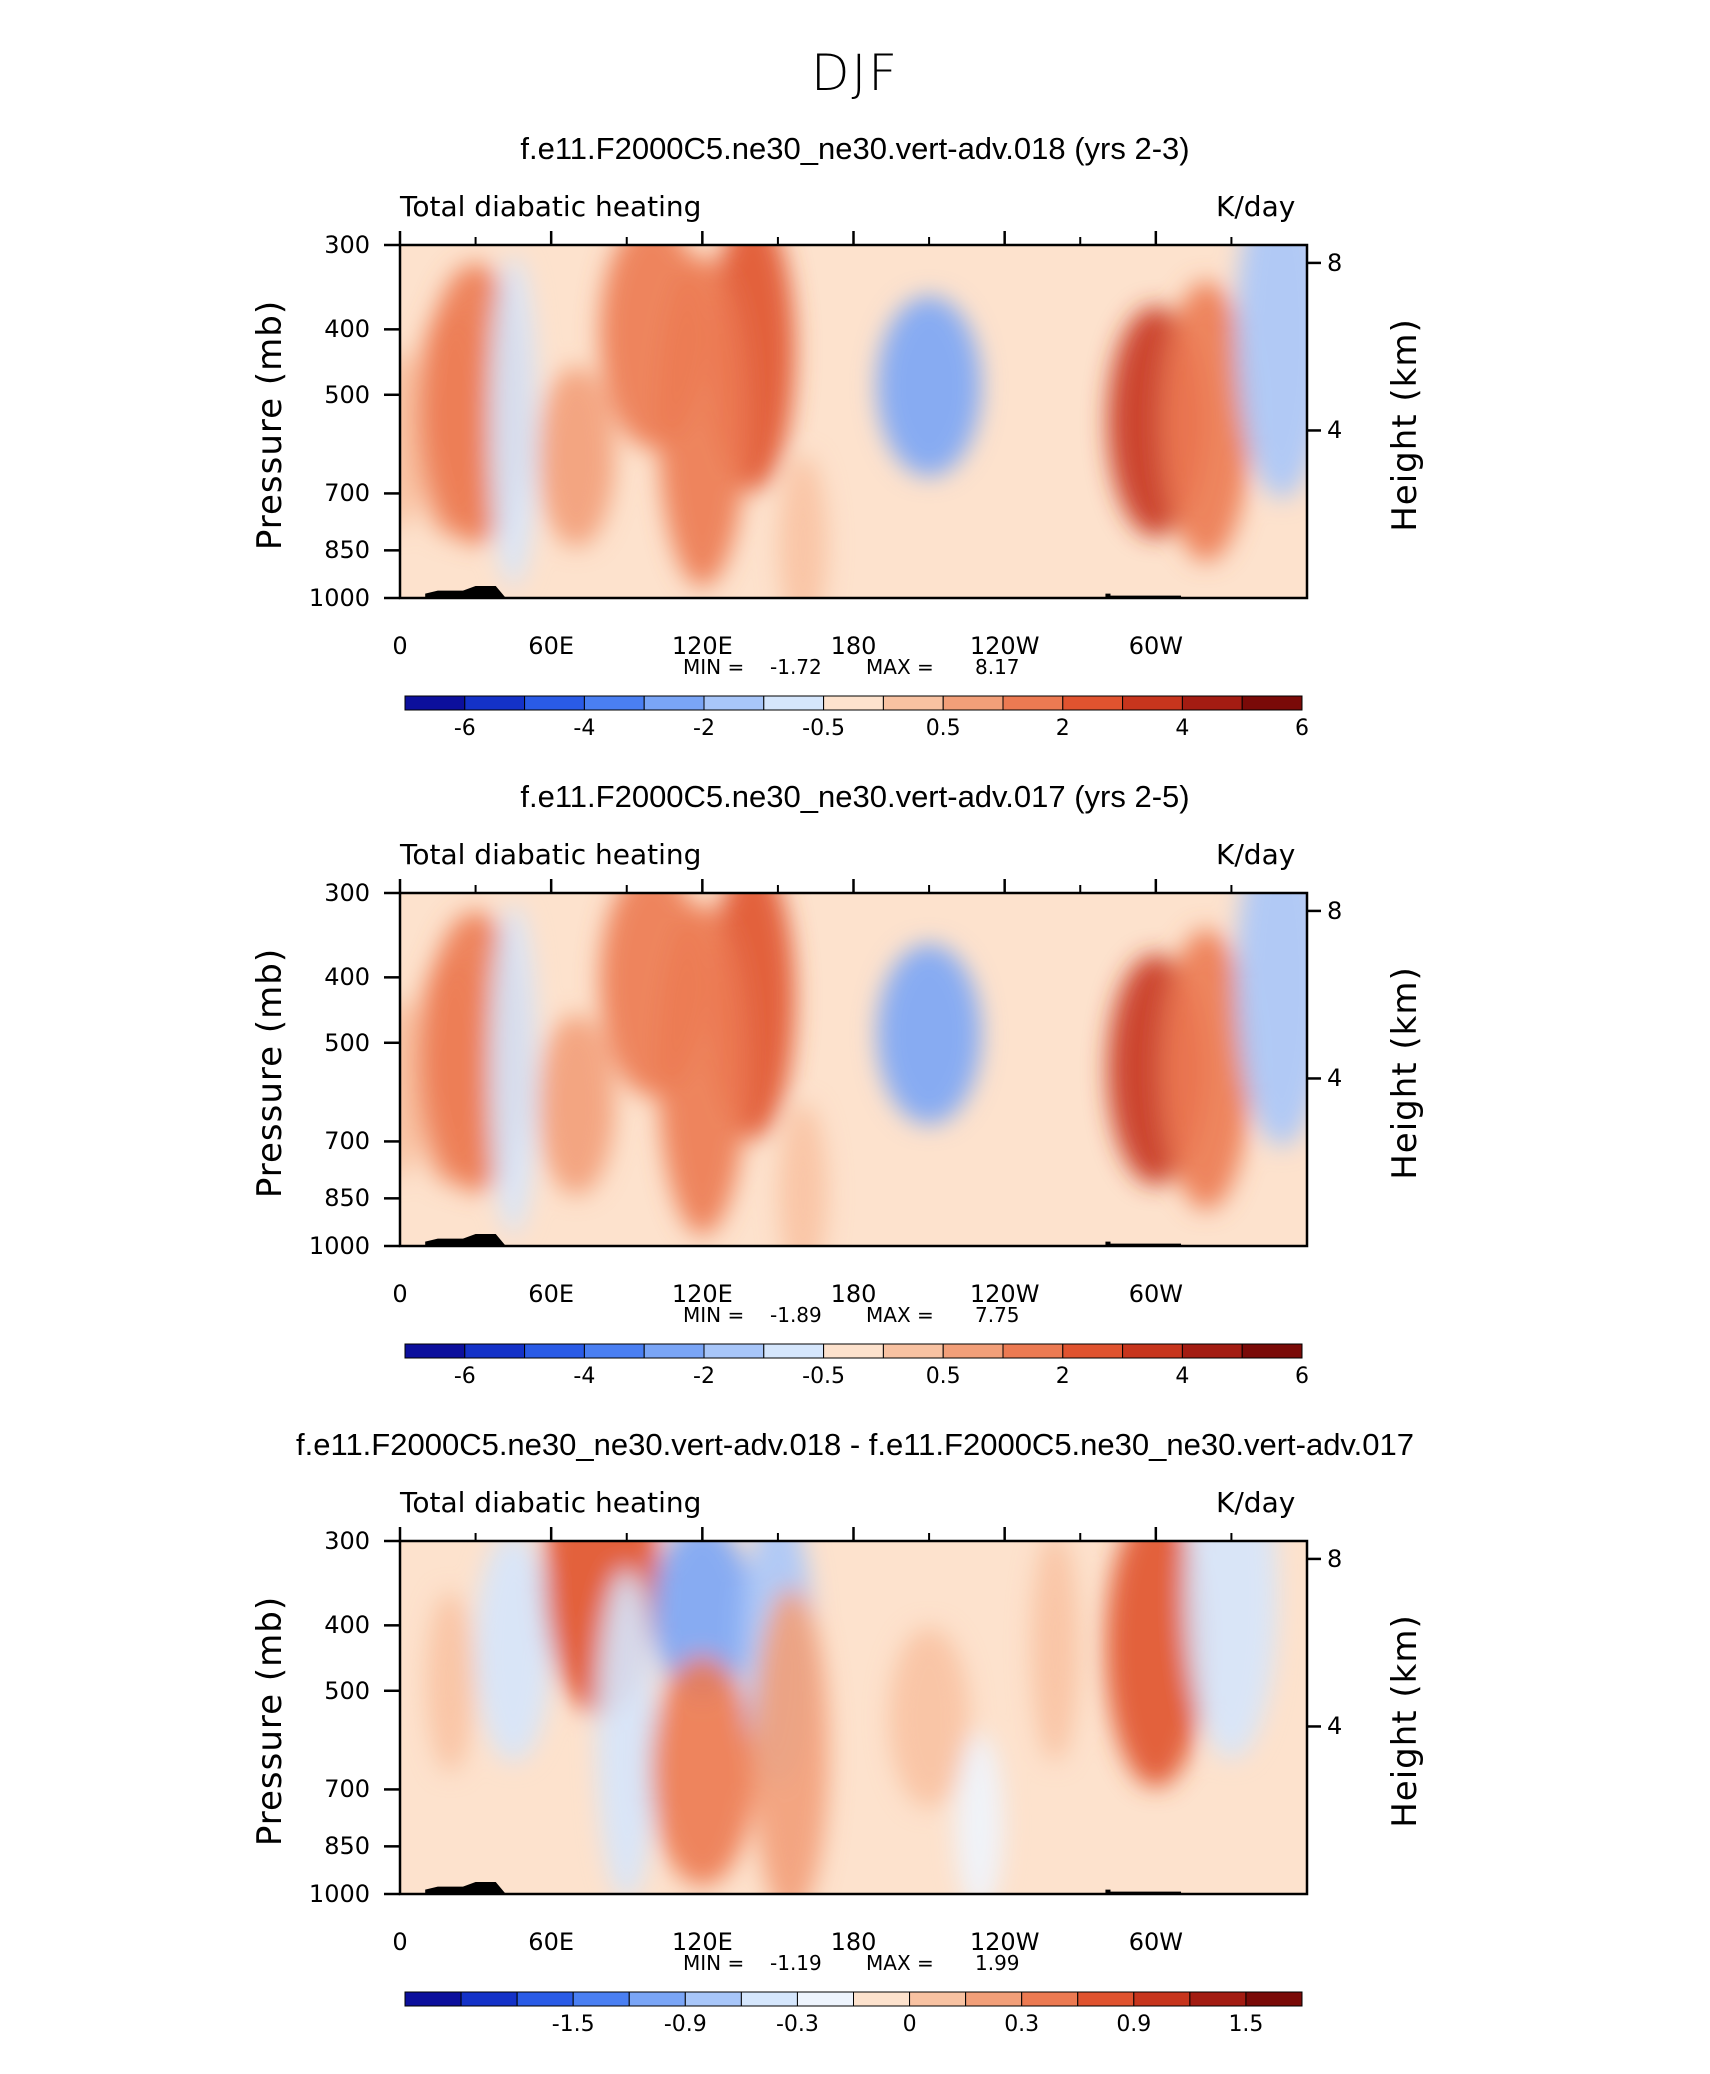 The image size is (1710, 2074). I want to click on x-tick-label: 120E, so click(702, 1942).